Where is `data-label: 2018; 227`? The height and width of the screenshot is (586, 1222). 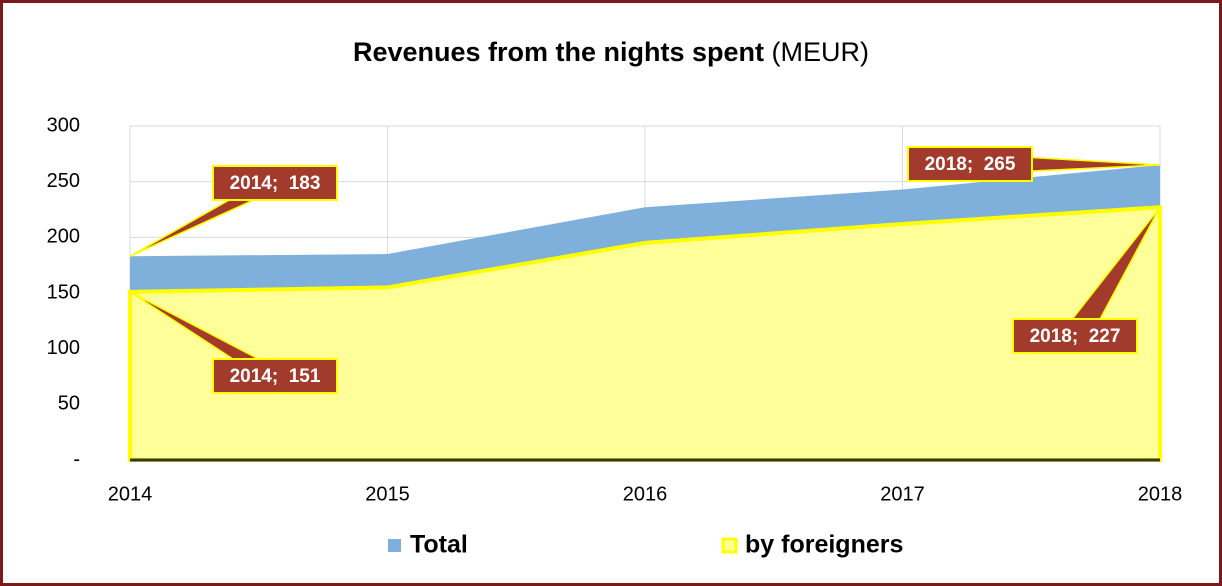
data-label: 2018; 227 is located at coordinates (1075, 336).